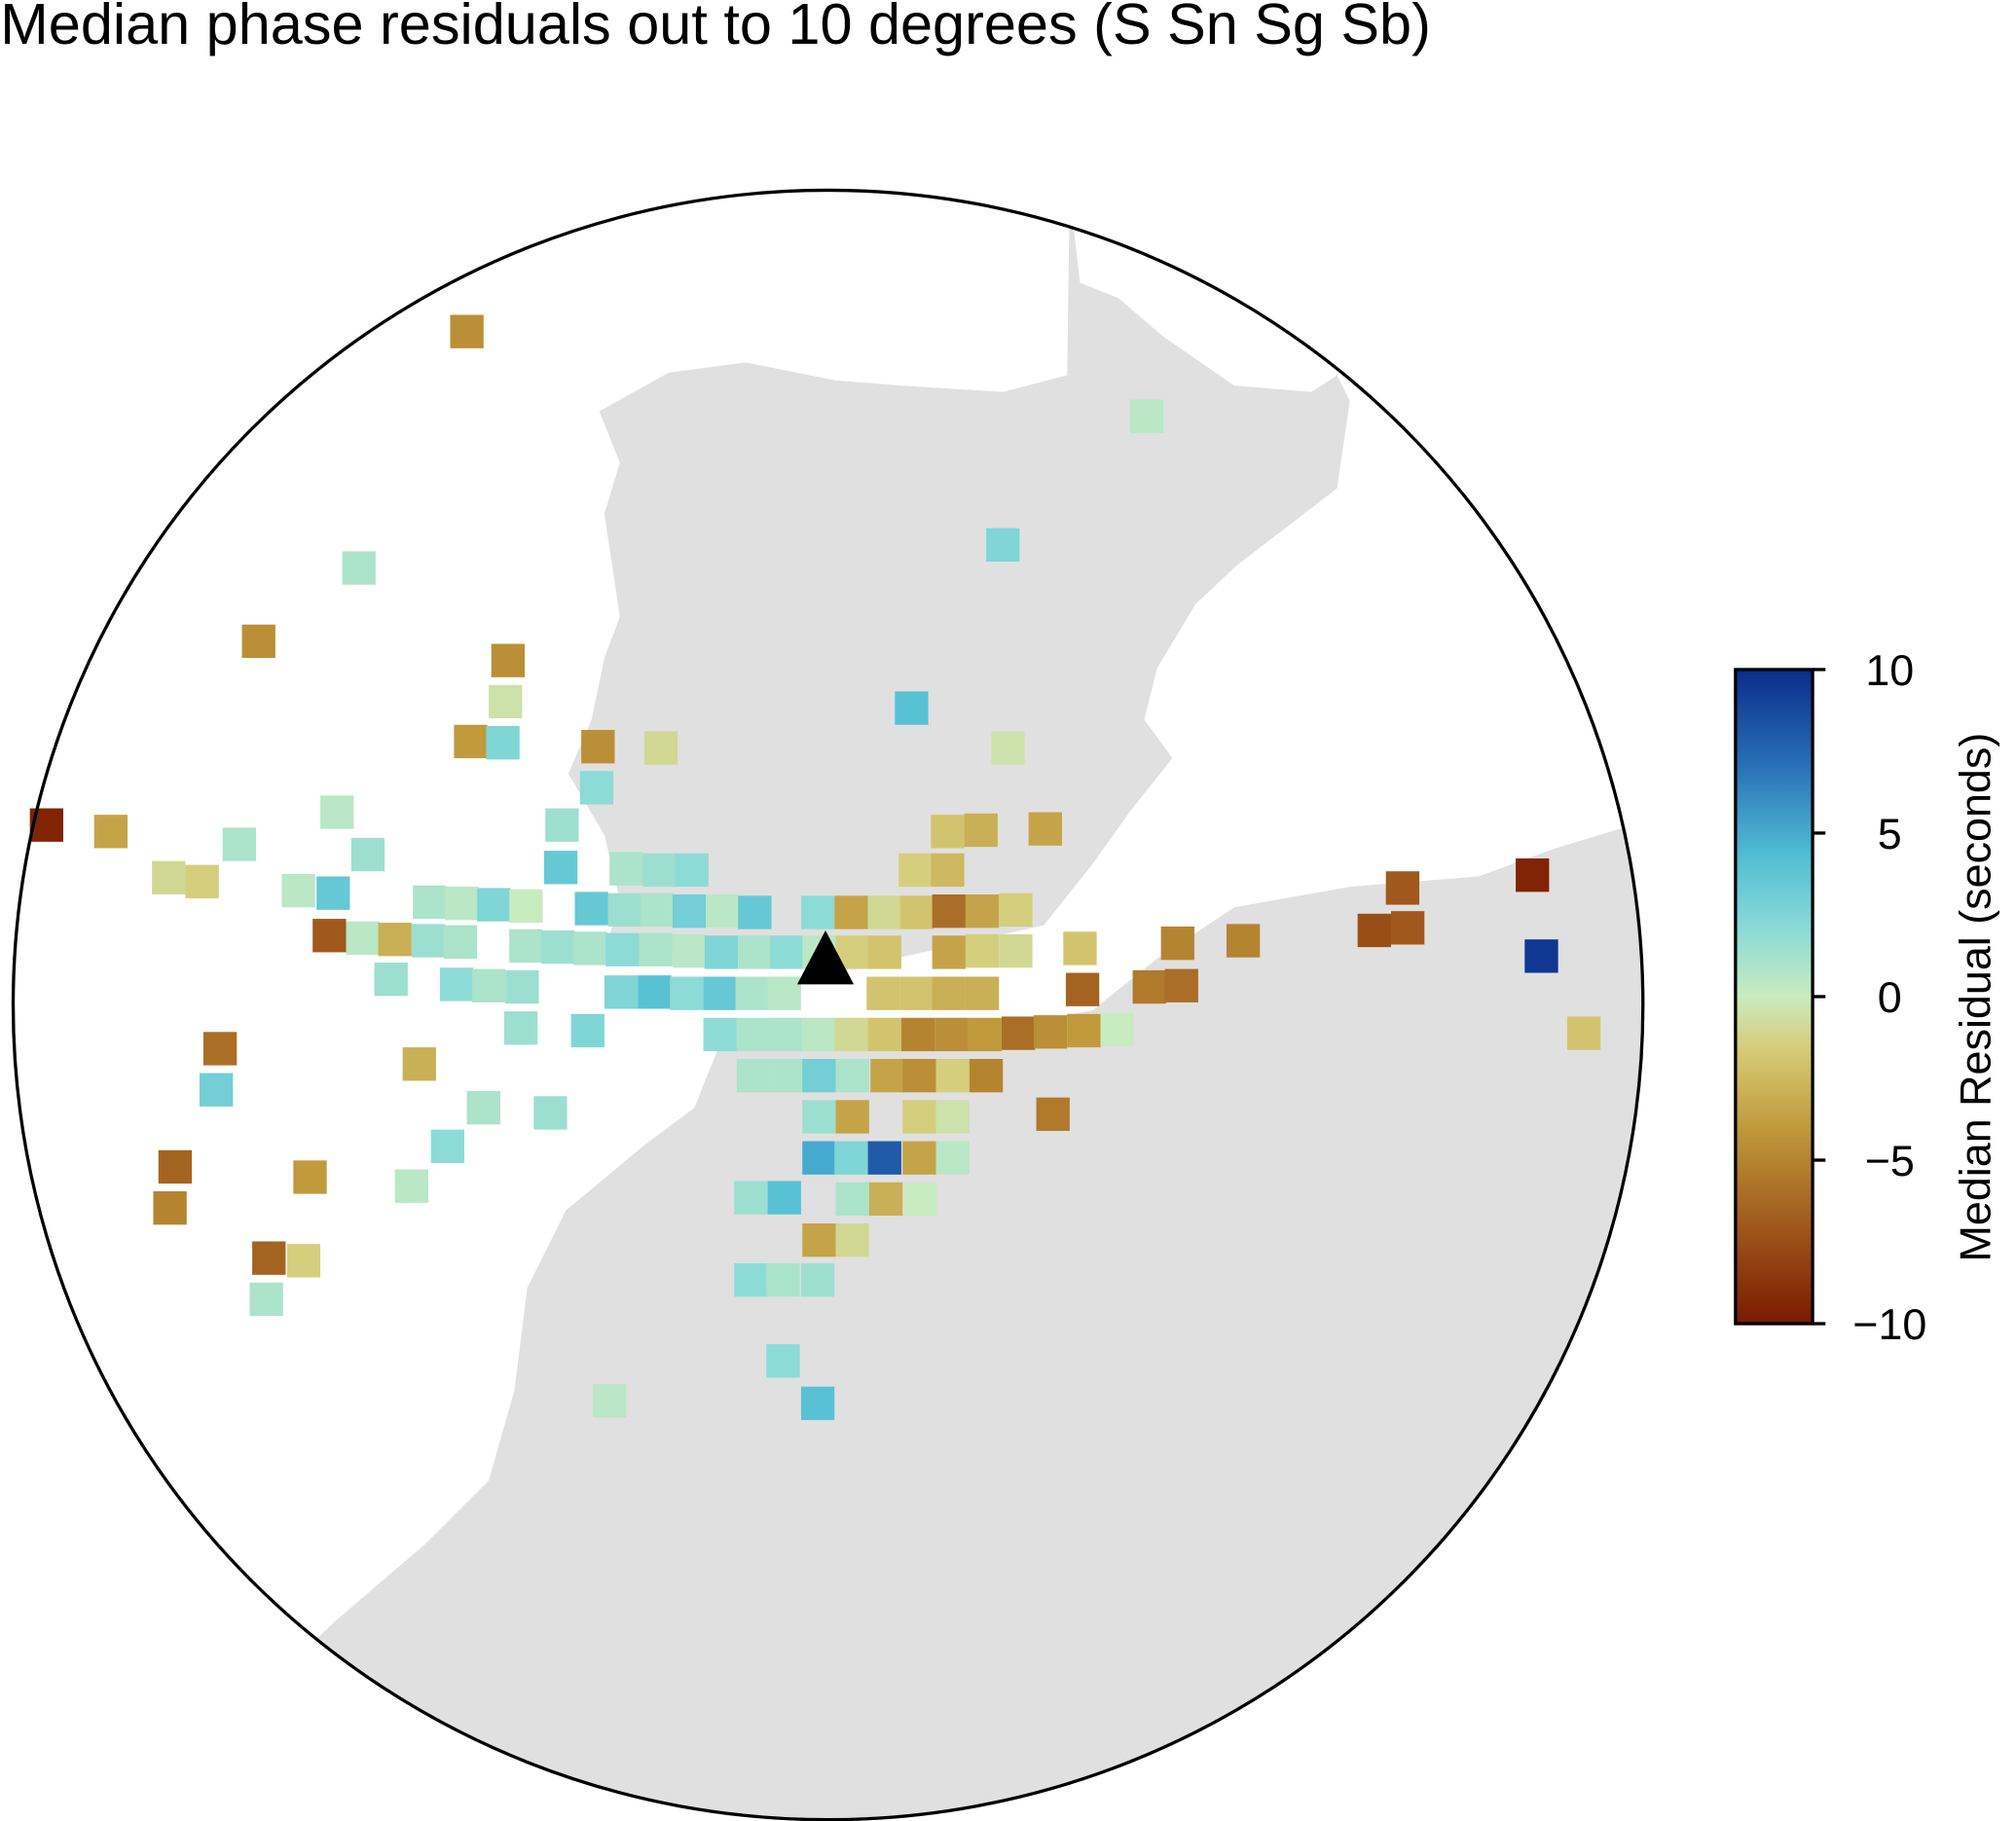 The width and height of the screenshot is (2016, 1821). What do you see at coordinates (1889, 1324) in the screenshot?
I see `colorbar-tick-label: −10` at bounding box center [1889, 1324].